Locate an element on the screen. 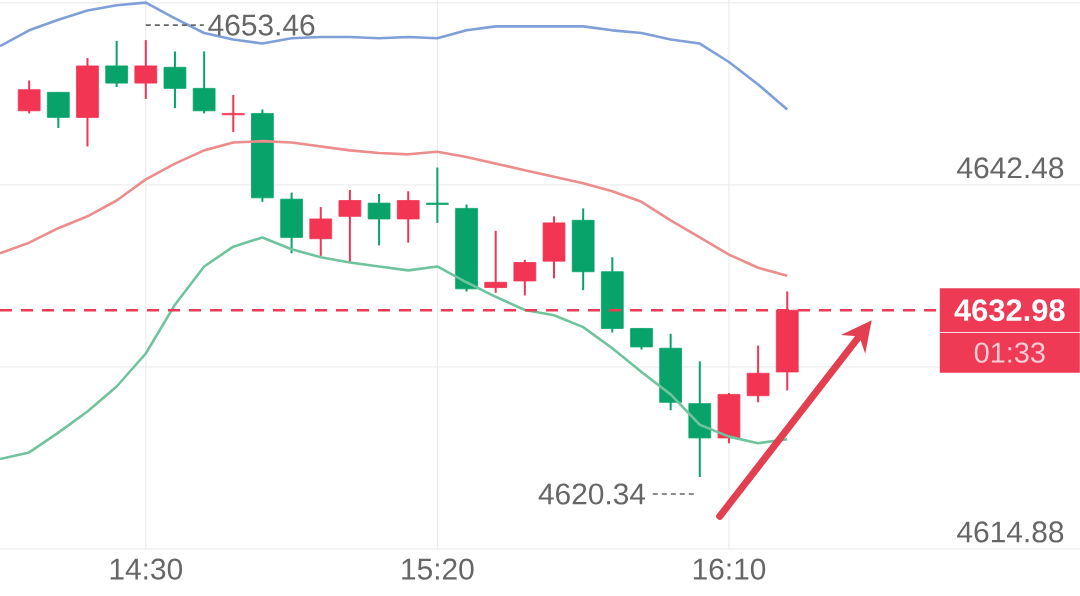 The image size is (1080, 596). annotation: 01:33 is located at coordinates (1009, 352).